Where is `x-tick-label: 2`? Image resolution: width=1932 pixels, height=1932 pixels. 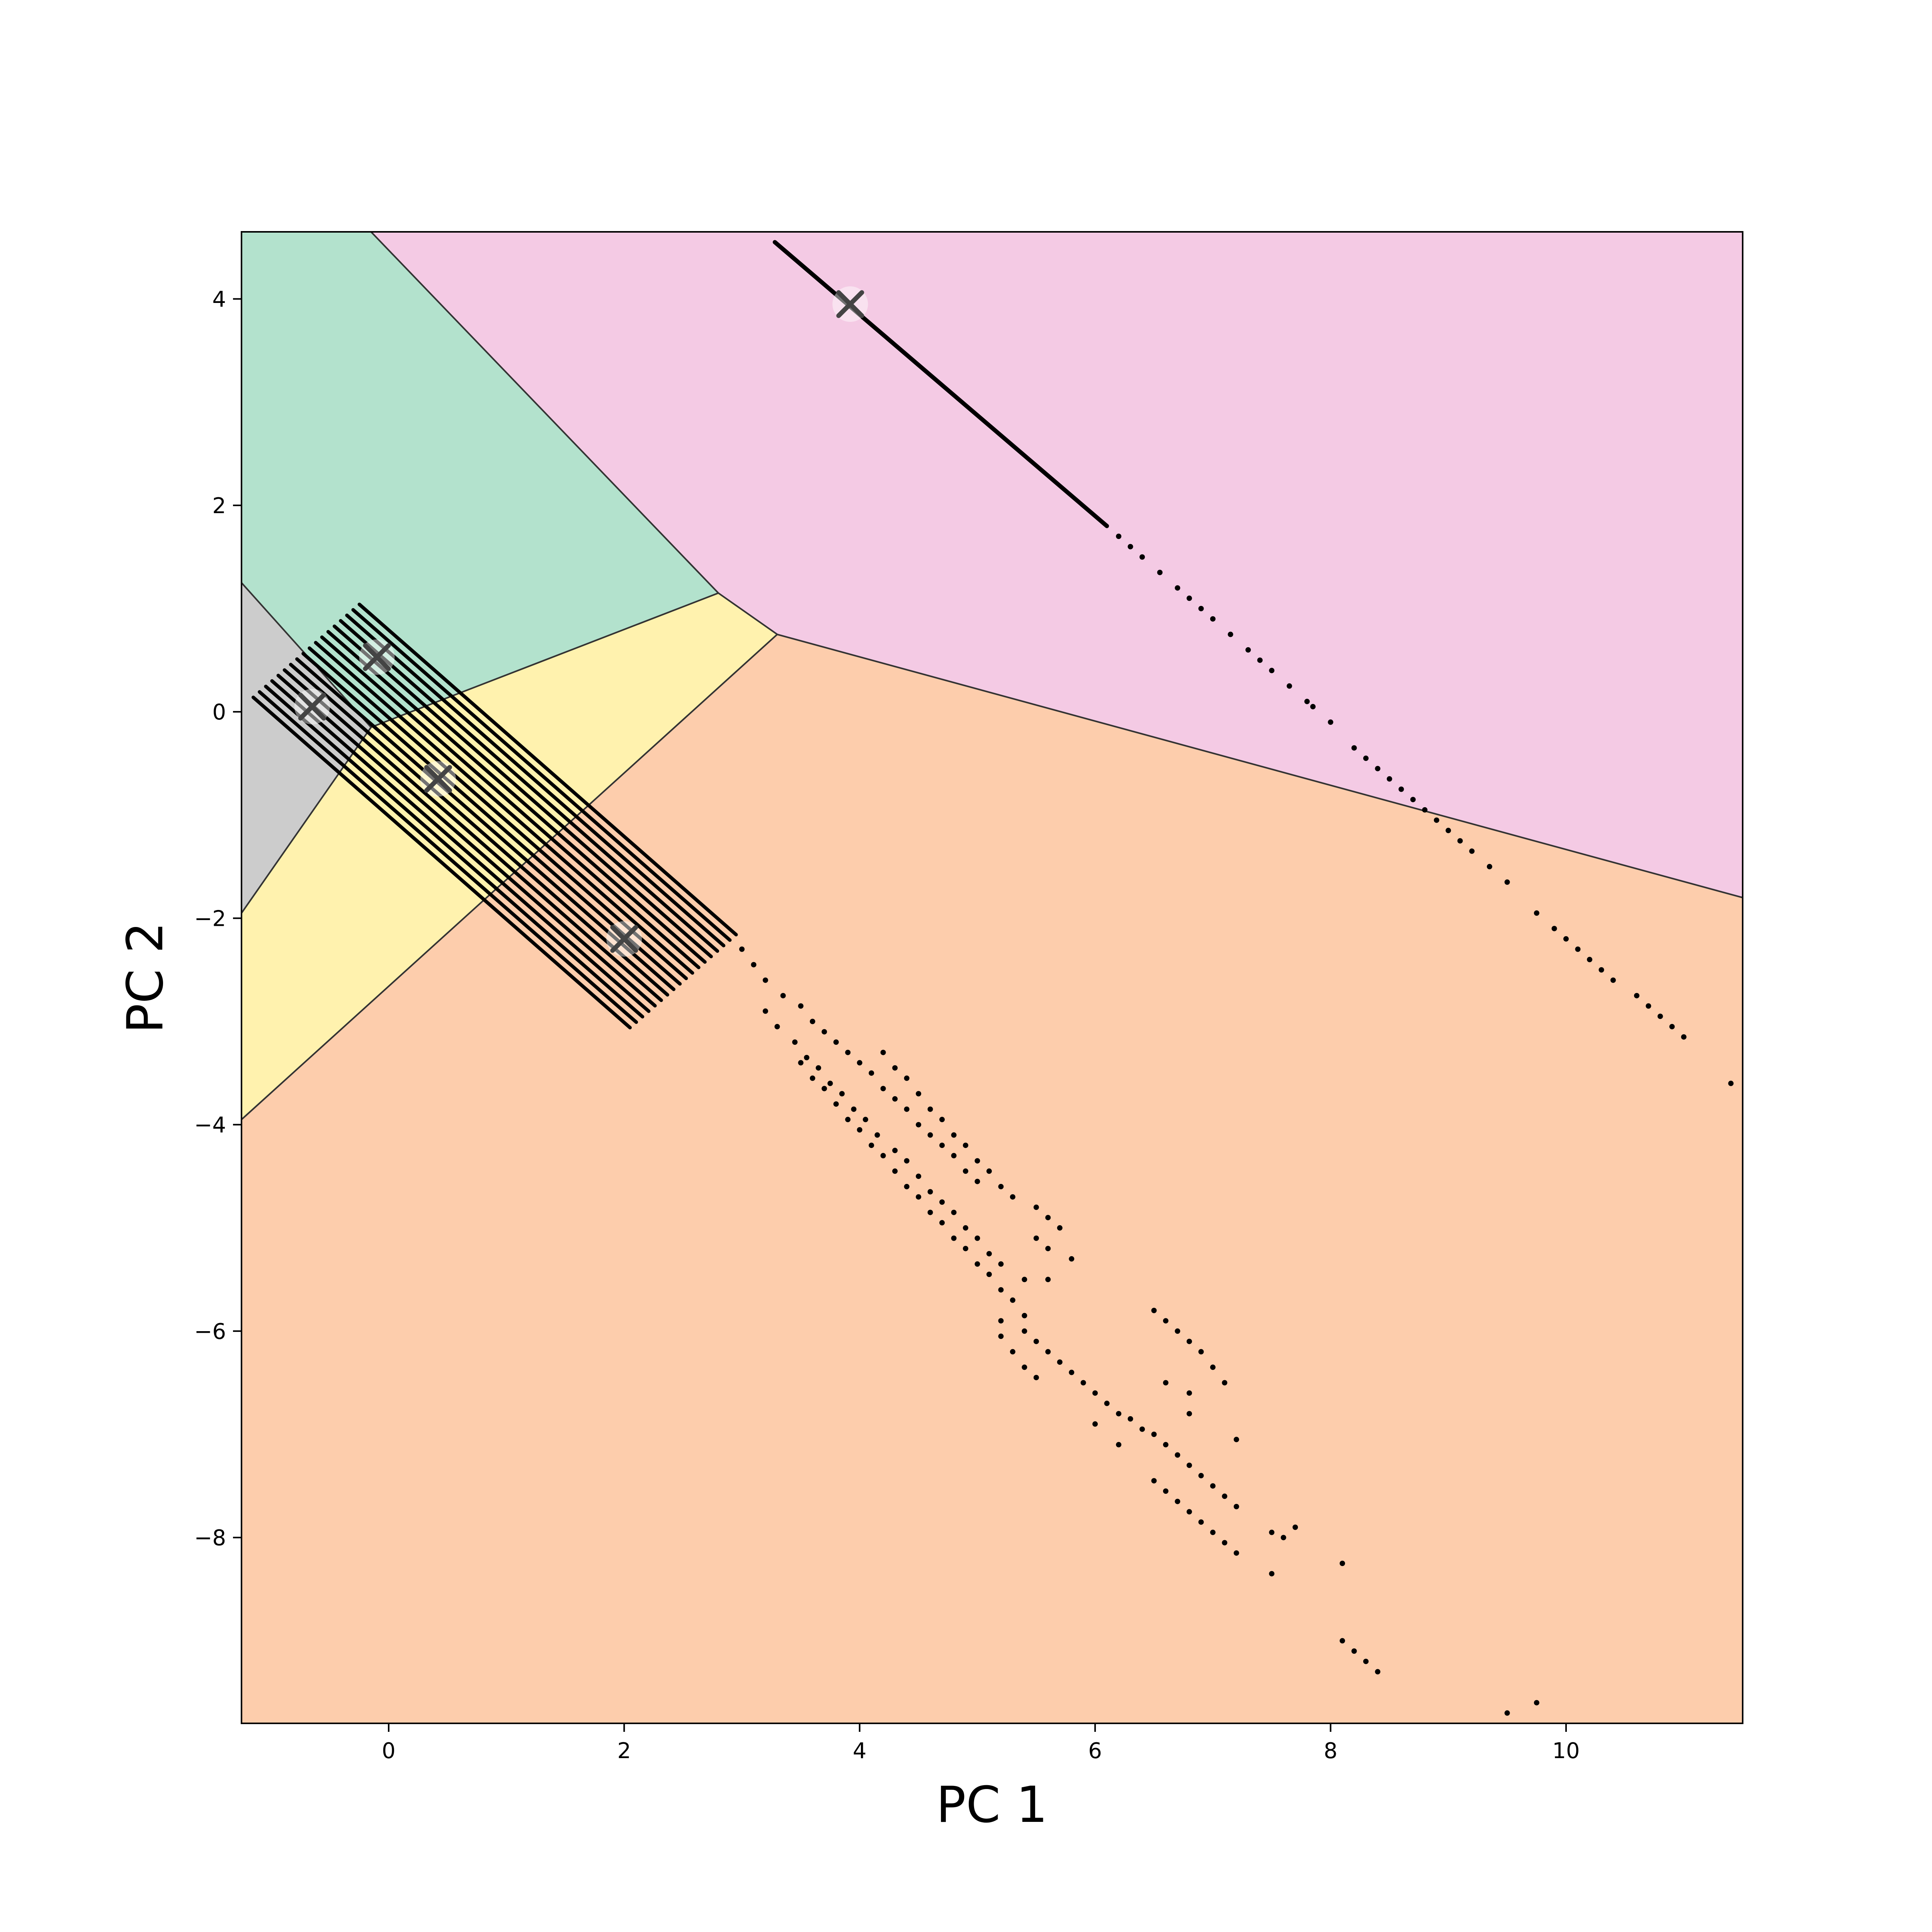
x-tick-label: 2 is located at coordinates (624, 1751).